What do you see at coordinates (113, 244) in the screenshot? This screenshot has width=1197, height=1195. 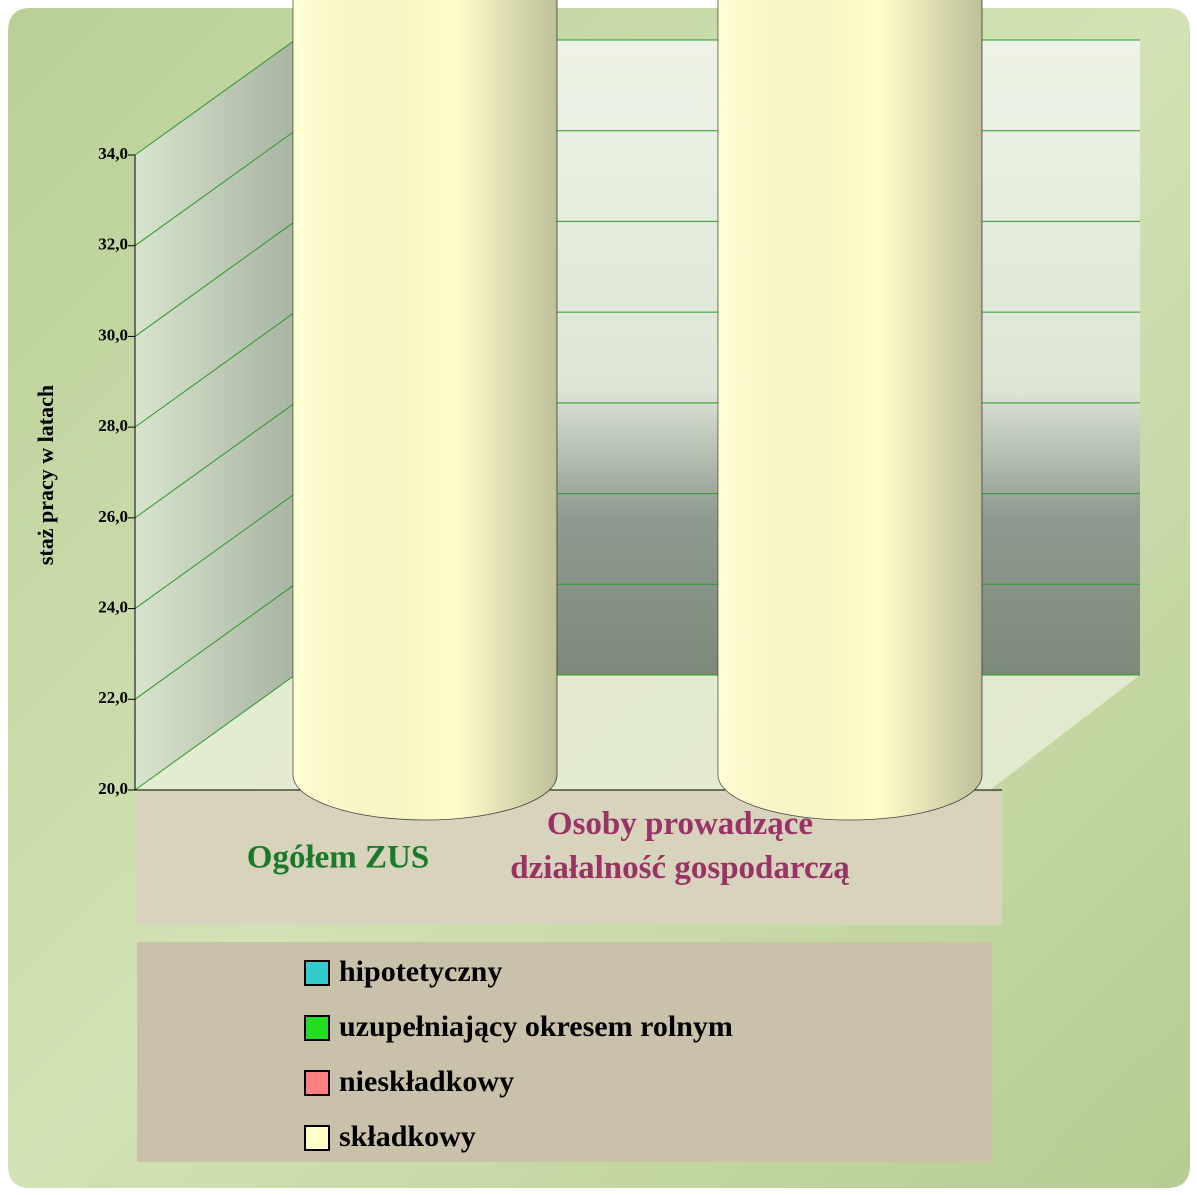 I see `y-tick-label: 32,0` at bounding box center [113, 244].